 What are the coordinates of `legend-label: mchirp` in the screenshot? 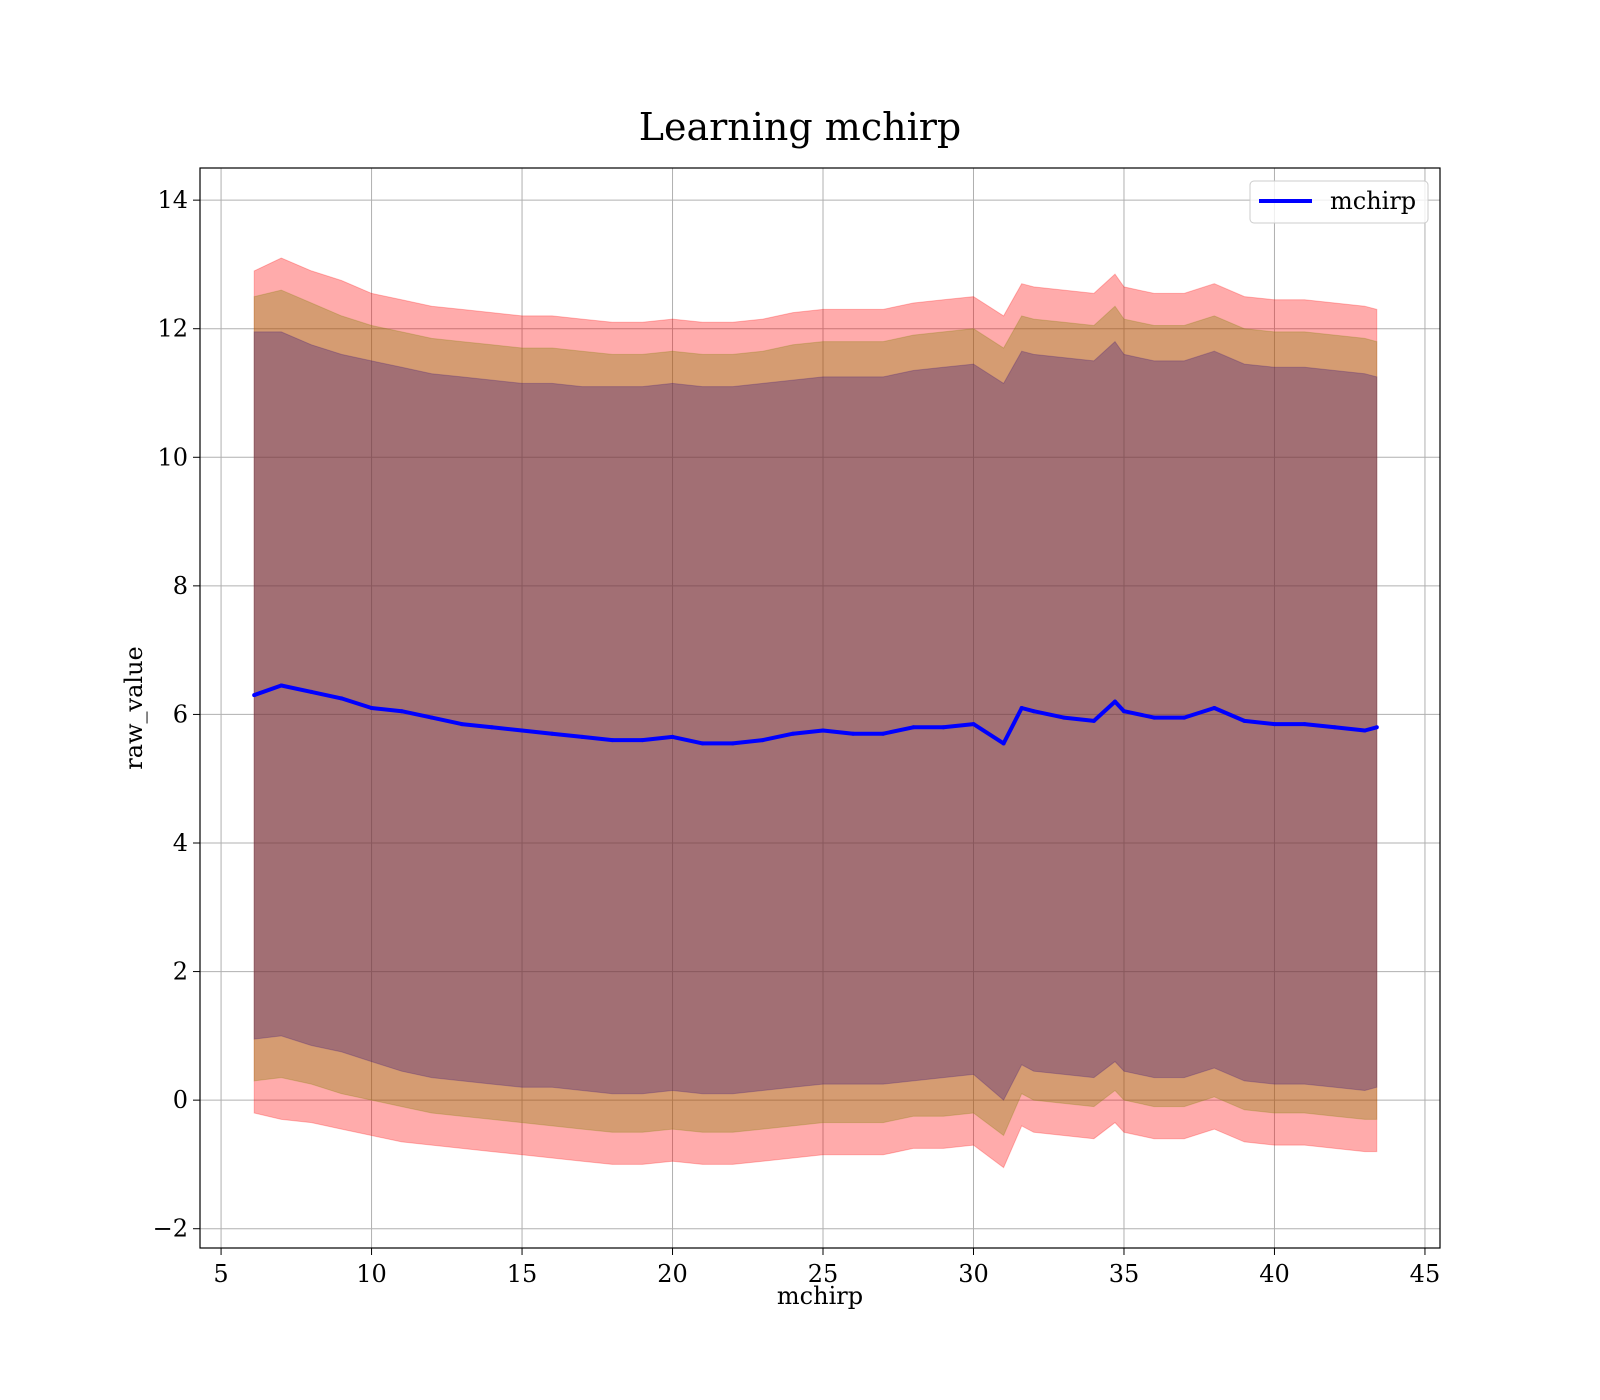 It's located at (1373, 201).